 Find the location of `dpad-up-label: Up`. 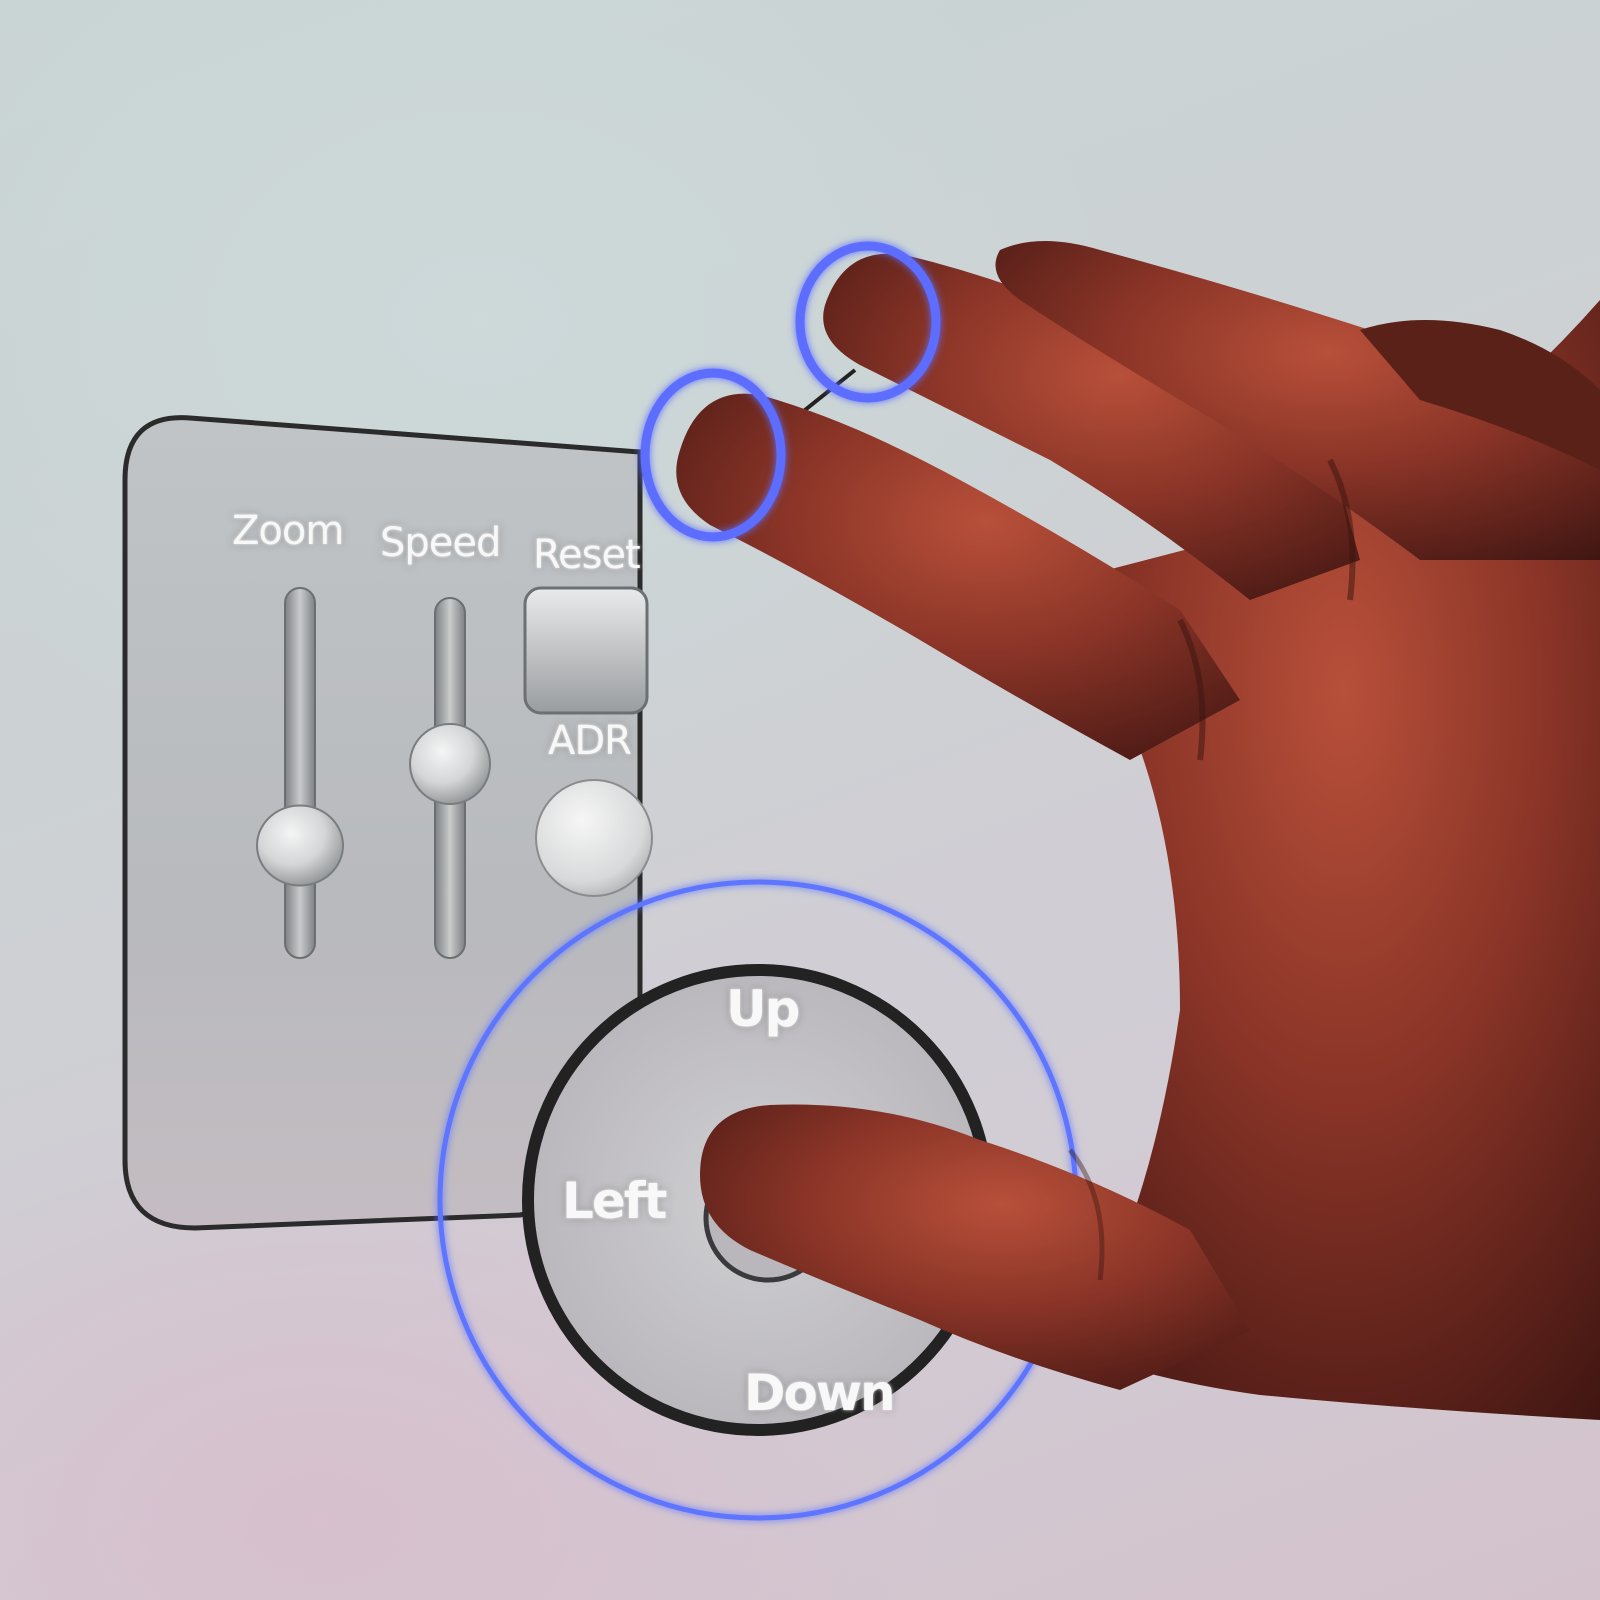

dpad-up-label: Up is located at coordinates (763, 1009).